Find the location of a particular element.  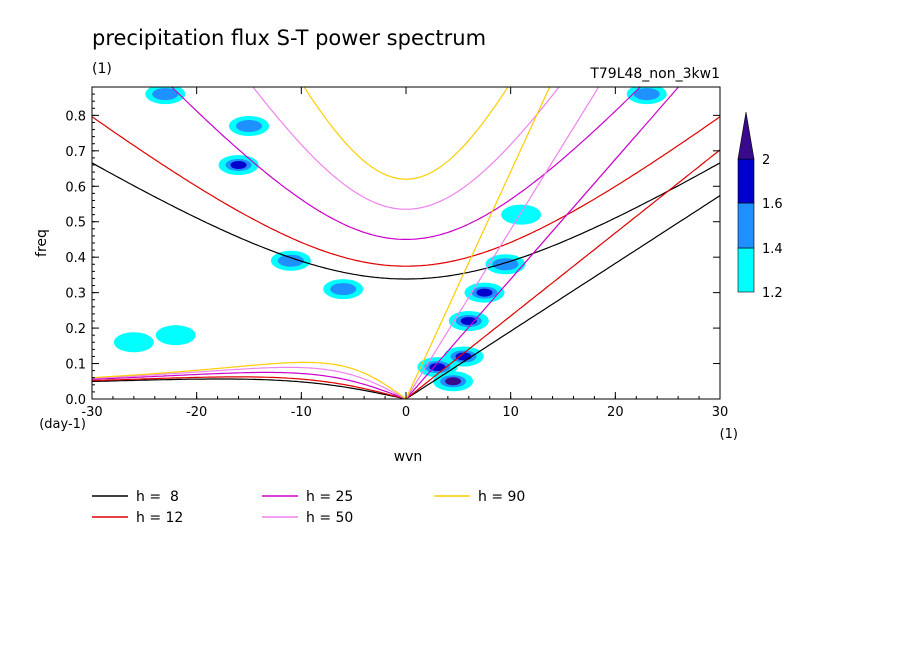

colorbar-label: 1.4 is located at coordinates (772, 249).